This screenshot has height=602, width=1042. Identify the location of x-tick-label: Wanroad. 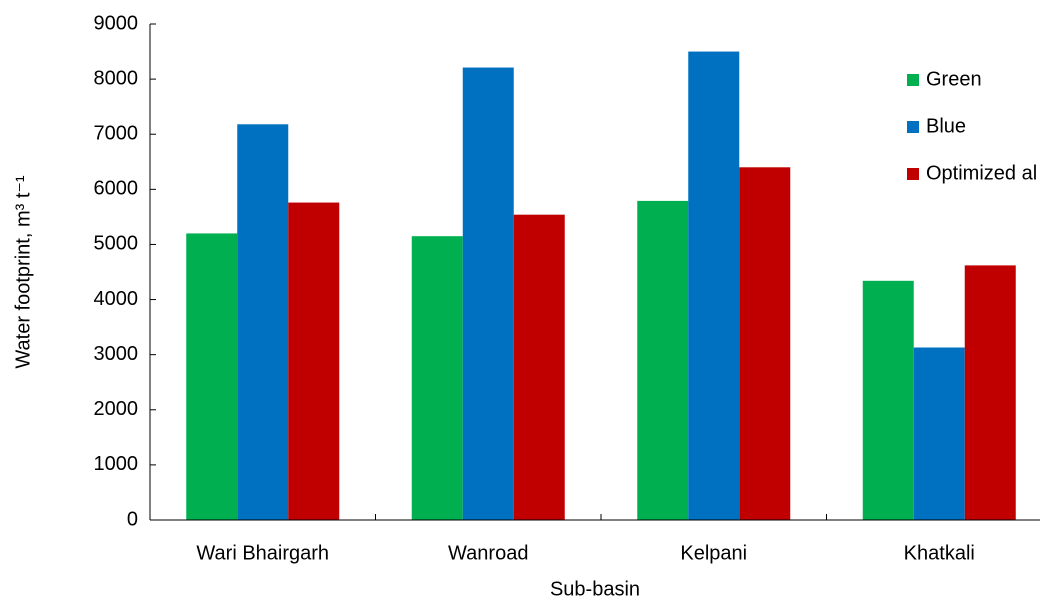
(488, 553).